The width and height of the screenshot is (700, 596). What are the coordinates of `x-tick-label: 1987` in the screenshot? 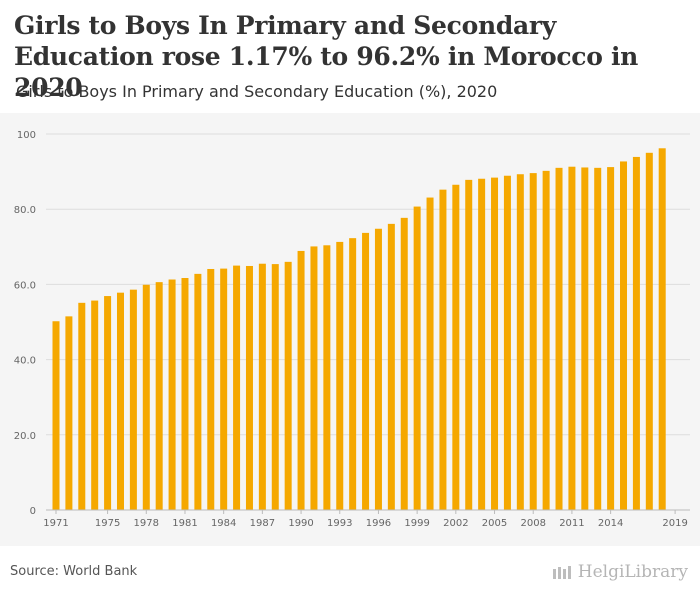 It's located at (262, 523).